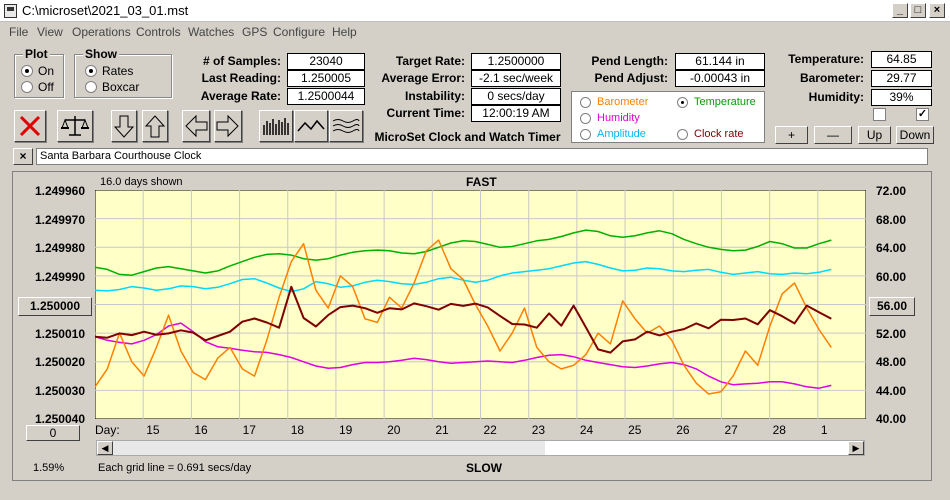  What do you see at coordinates (901, 78) in the screenshot?
I see `barometer-value: 29.77` at bounding box center [901, 78].